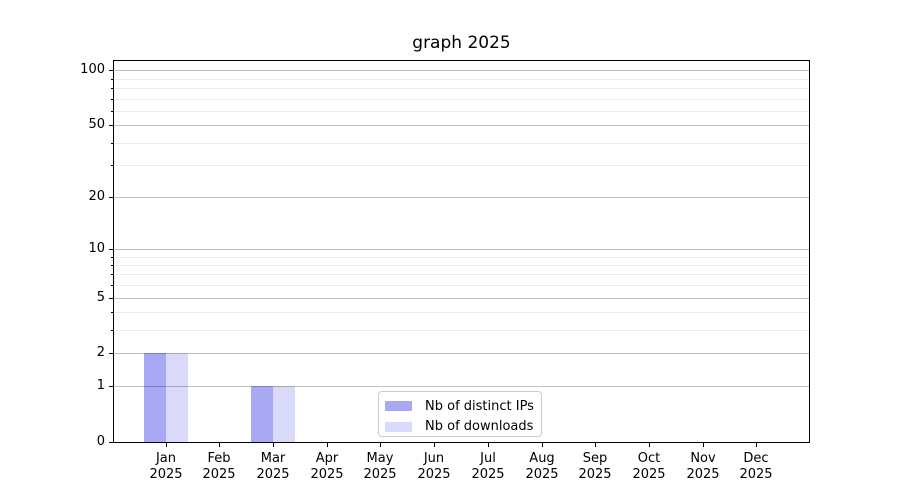 The height and width of the screenshot is (500, 900). I want to click on legend-row: Nb of downloads, so click(459, 427).